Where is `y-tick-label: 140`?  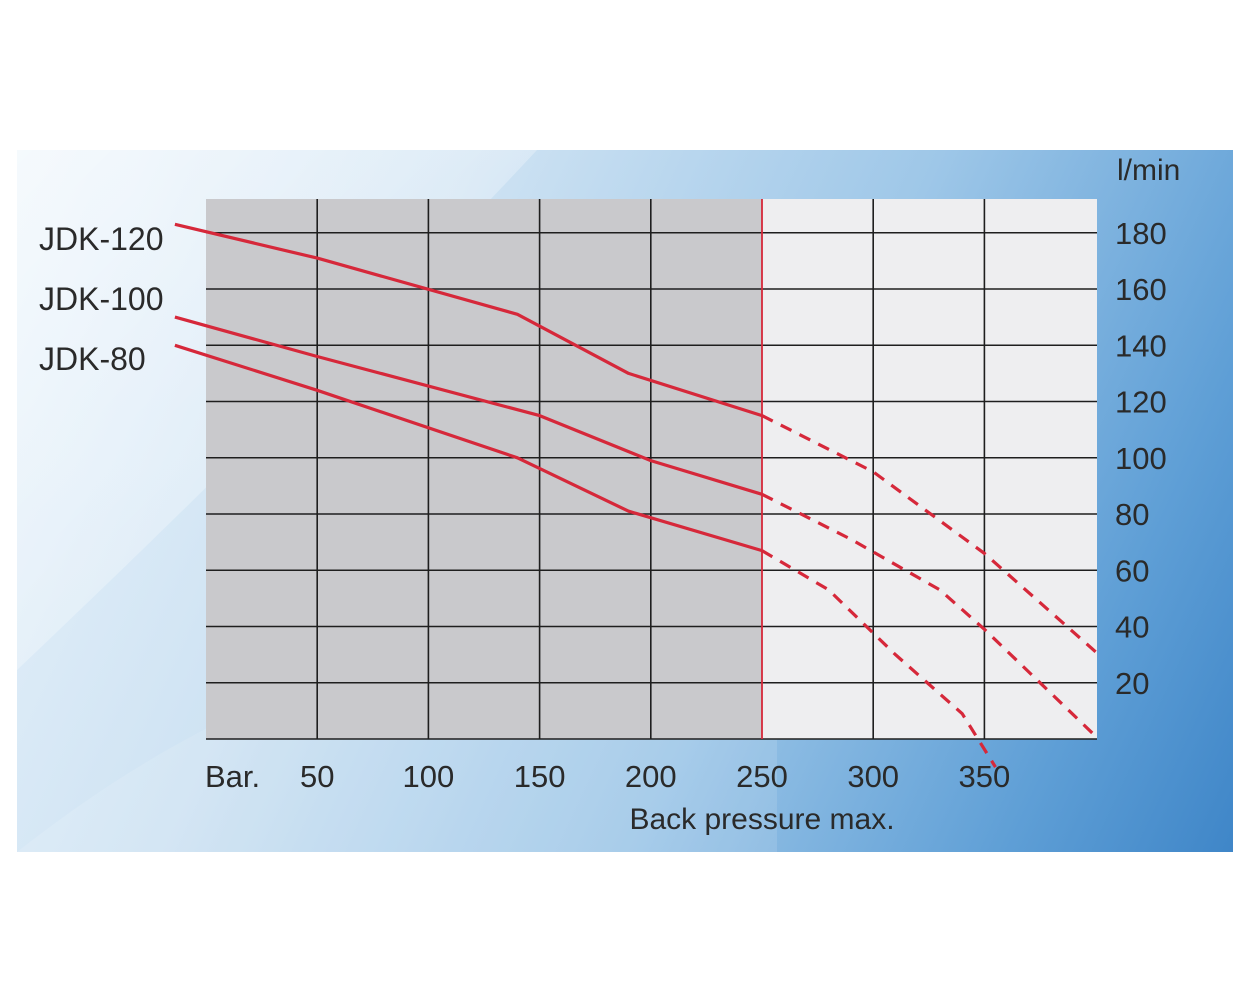 y-tick-label: 140 is located at coordinates (1141, 345).